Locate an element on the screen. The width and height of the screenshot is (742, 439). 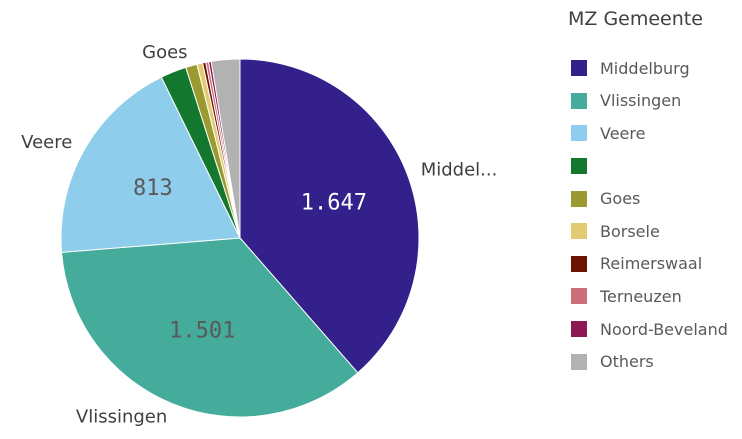
legend-label: Terneuzen is located at coordinates (641, 296).